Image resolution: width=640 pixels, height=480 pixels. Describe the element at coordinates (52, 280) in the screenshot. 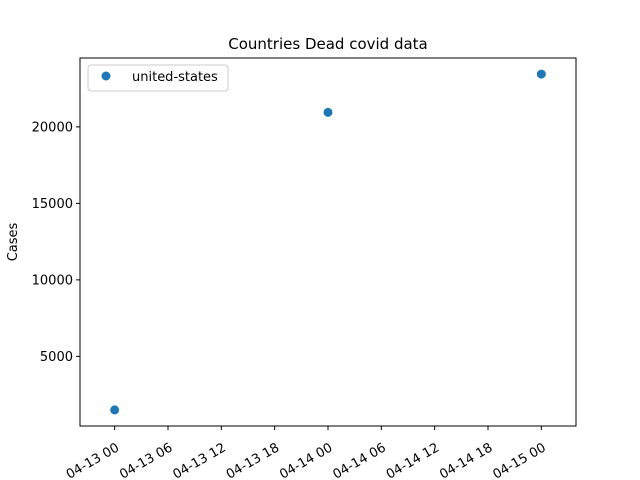

I see `y-tick-label: 10000` at that location.